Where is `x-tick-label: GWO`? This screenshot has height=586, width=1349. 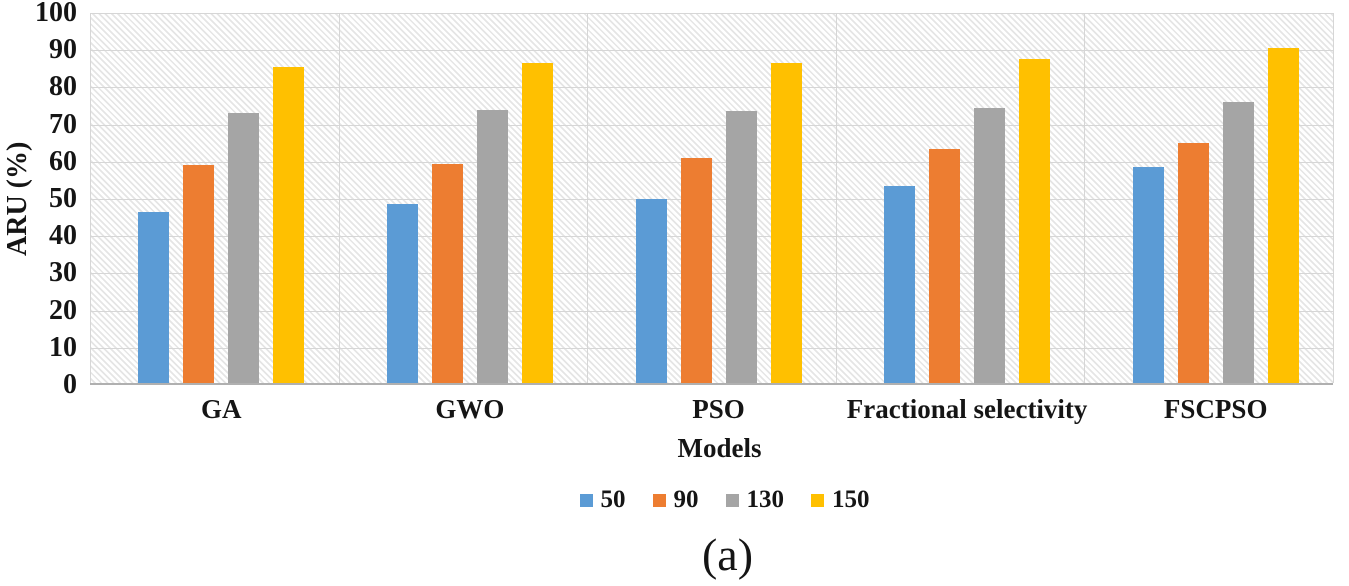
x-tick-label: GWO is located at coordinates (470, 409).